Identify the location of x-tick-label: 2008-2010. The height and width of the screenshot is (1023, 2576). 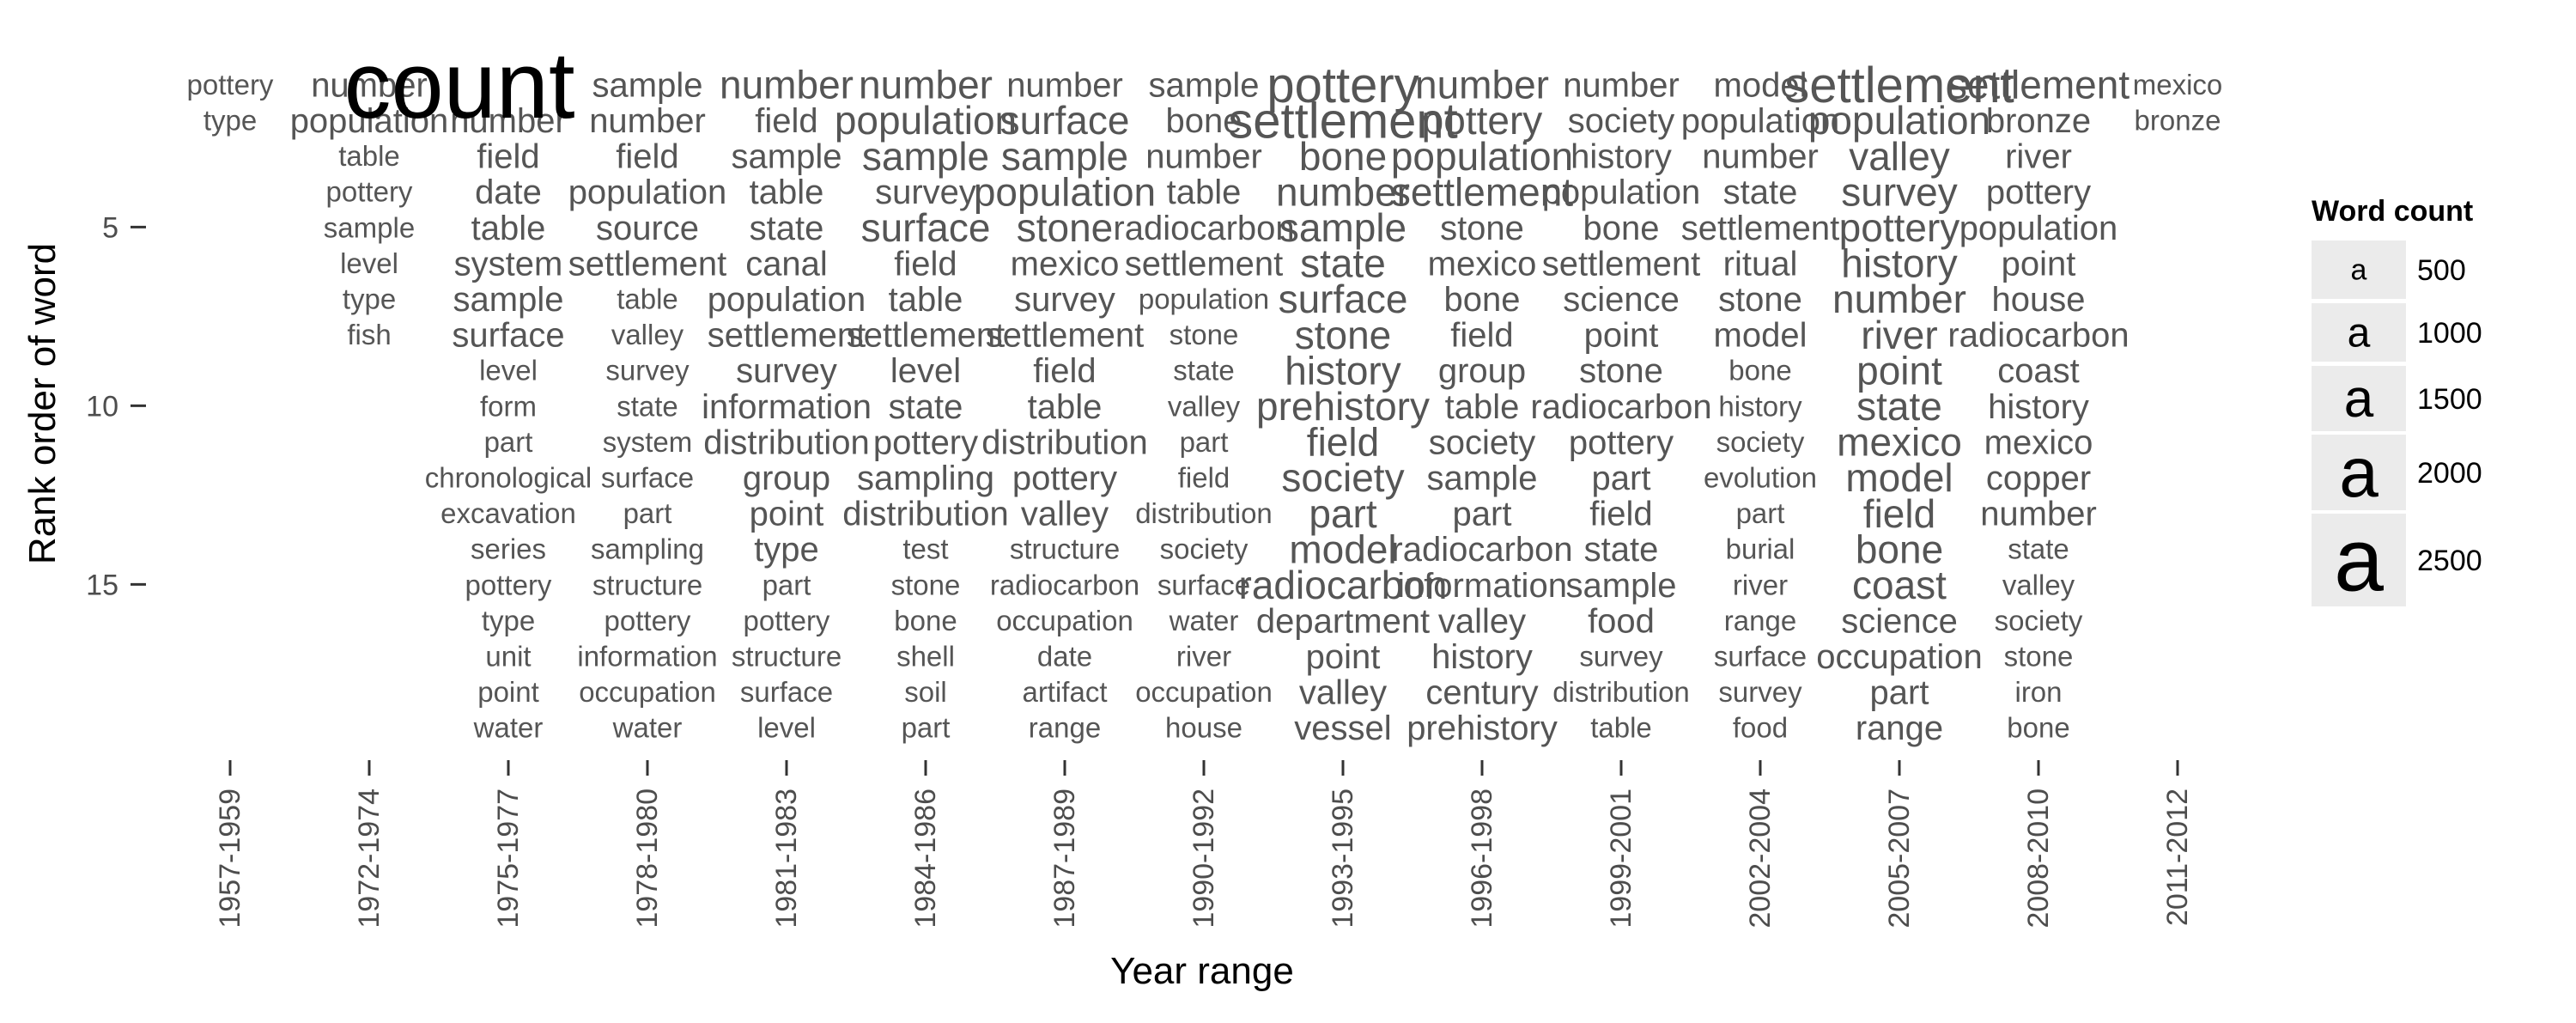
(2039, 859).